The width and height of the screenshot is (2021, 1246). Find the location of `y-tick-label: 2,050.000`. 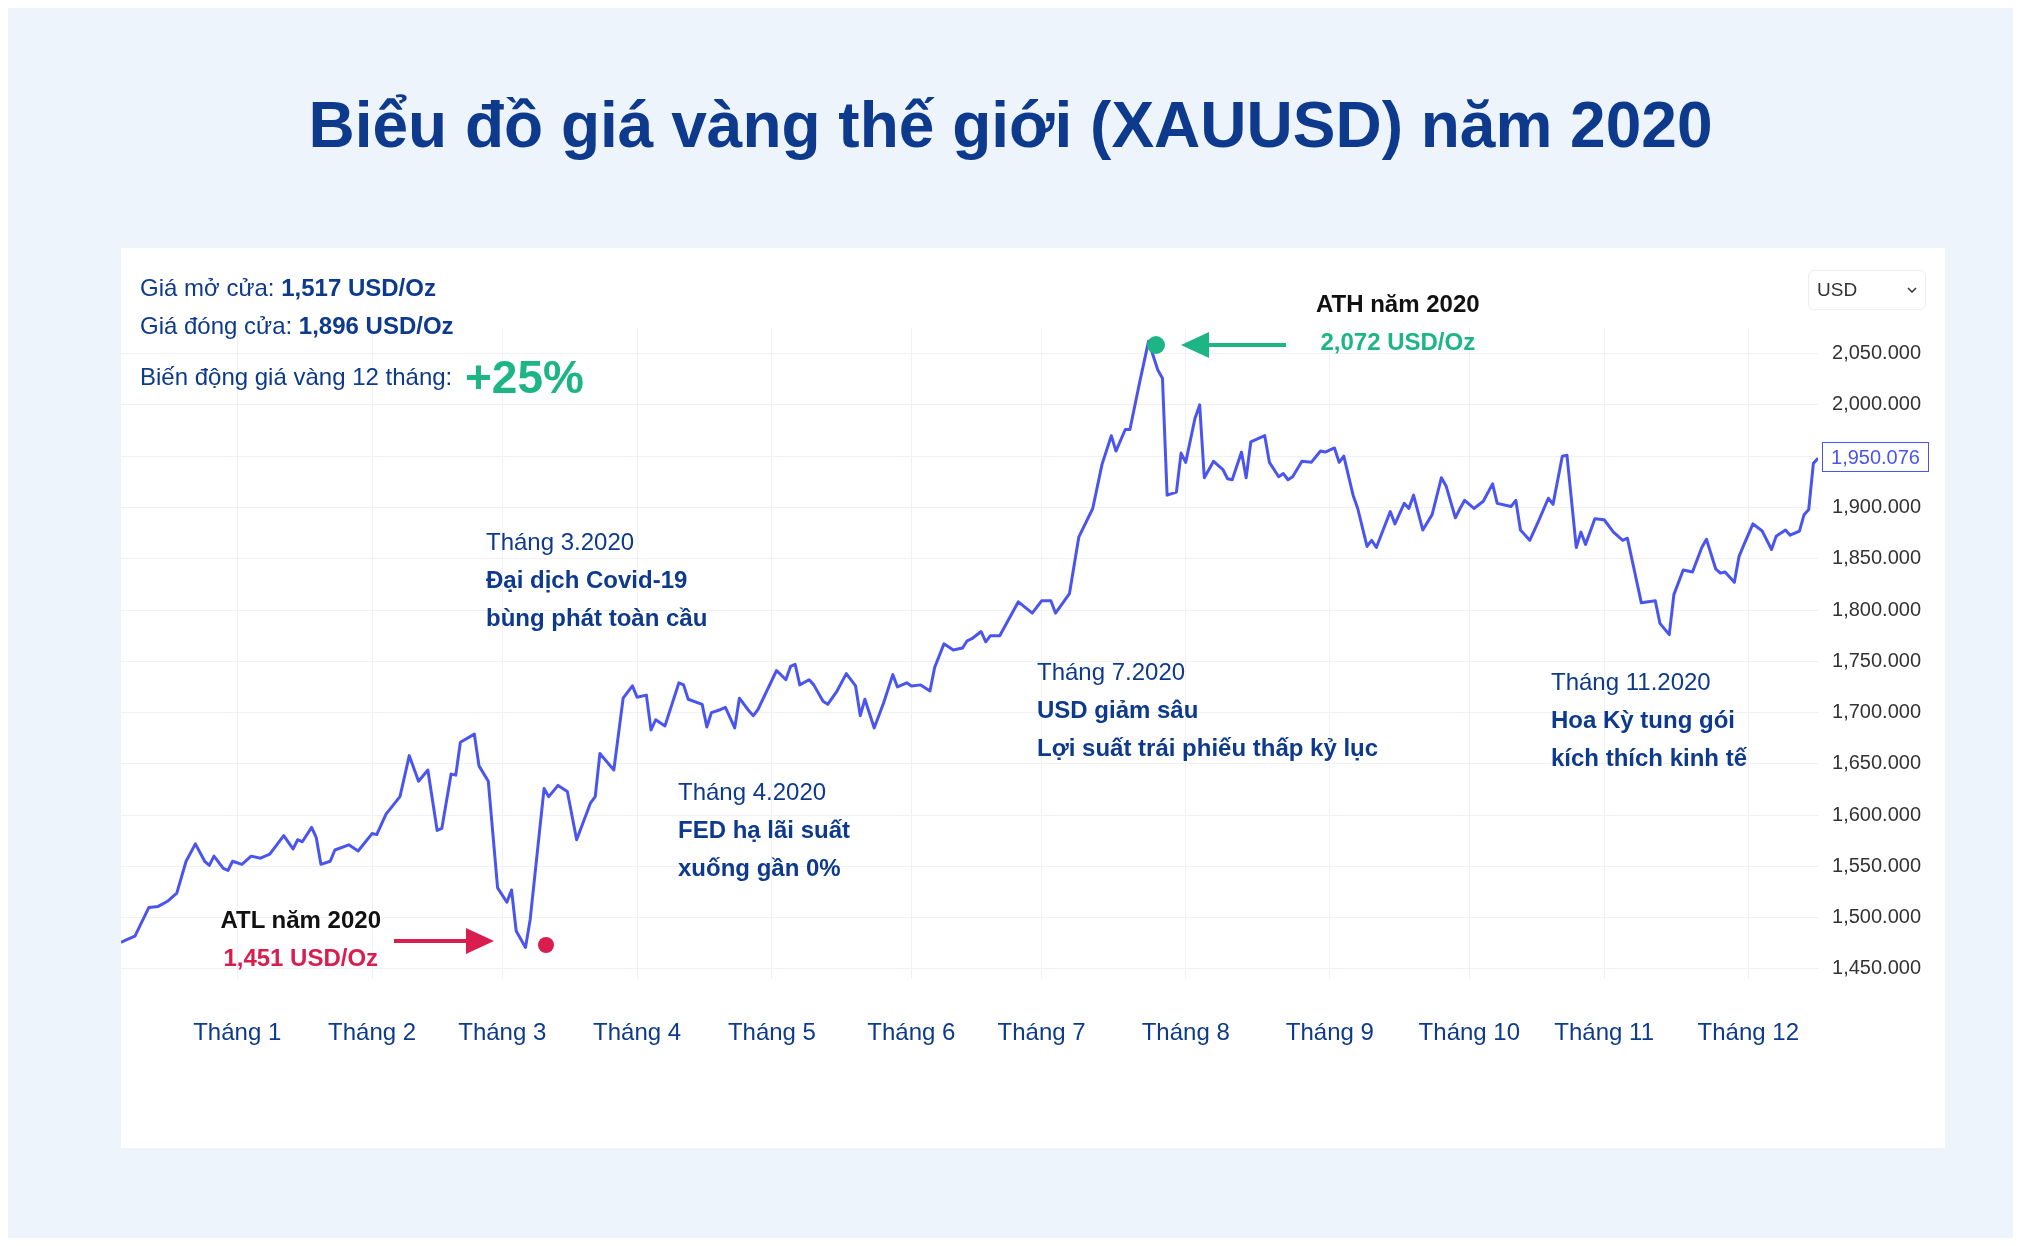

y-tick-label: 2,050.000 is located at coordinates (1877, 352).